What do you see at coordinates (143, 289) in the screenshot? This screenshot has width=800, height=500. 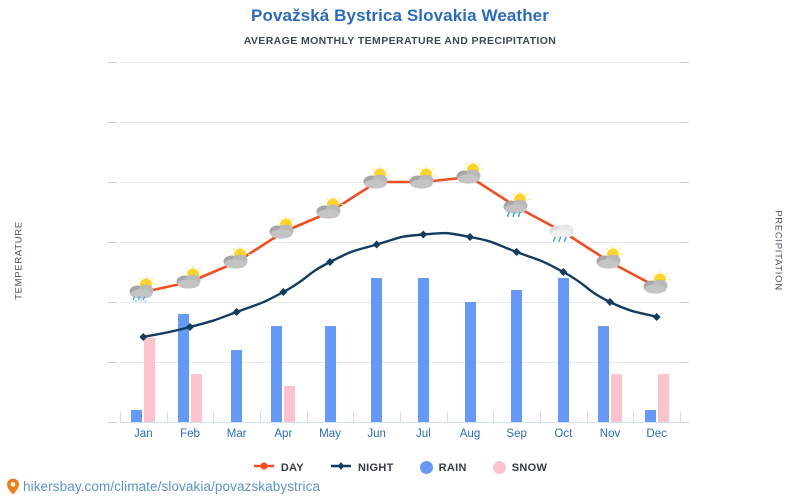 I see `cloud-sun-snow-icon-jan` at bounding box center [143, 289].